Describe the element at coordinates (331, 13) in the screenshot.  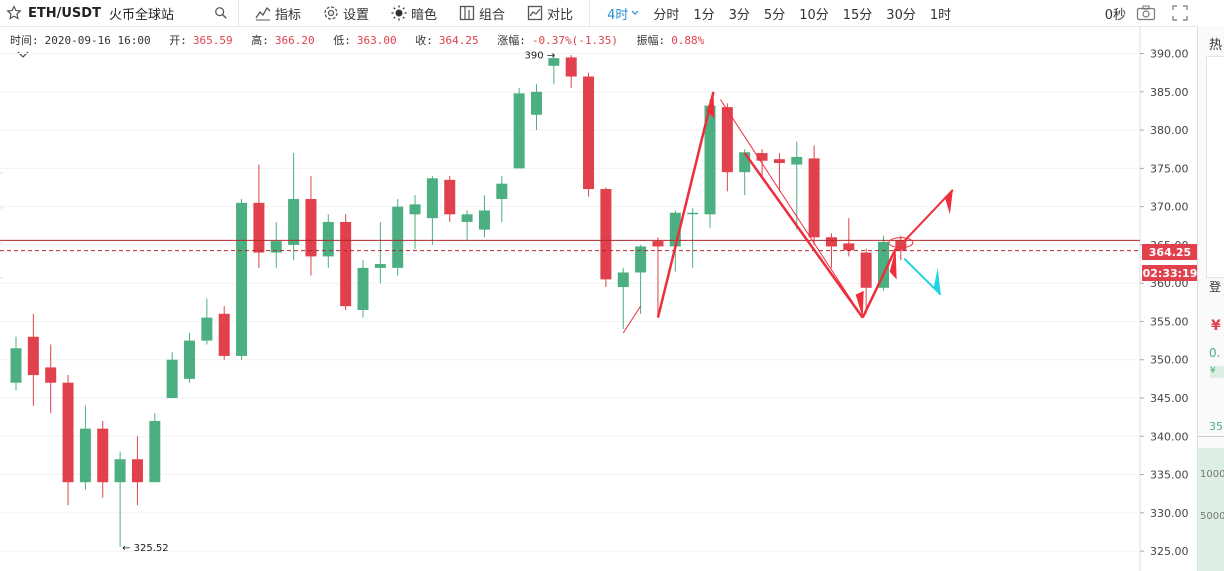
I see `gear-icon` at that location.